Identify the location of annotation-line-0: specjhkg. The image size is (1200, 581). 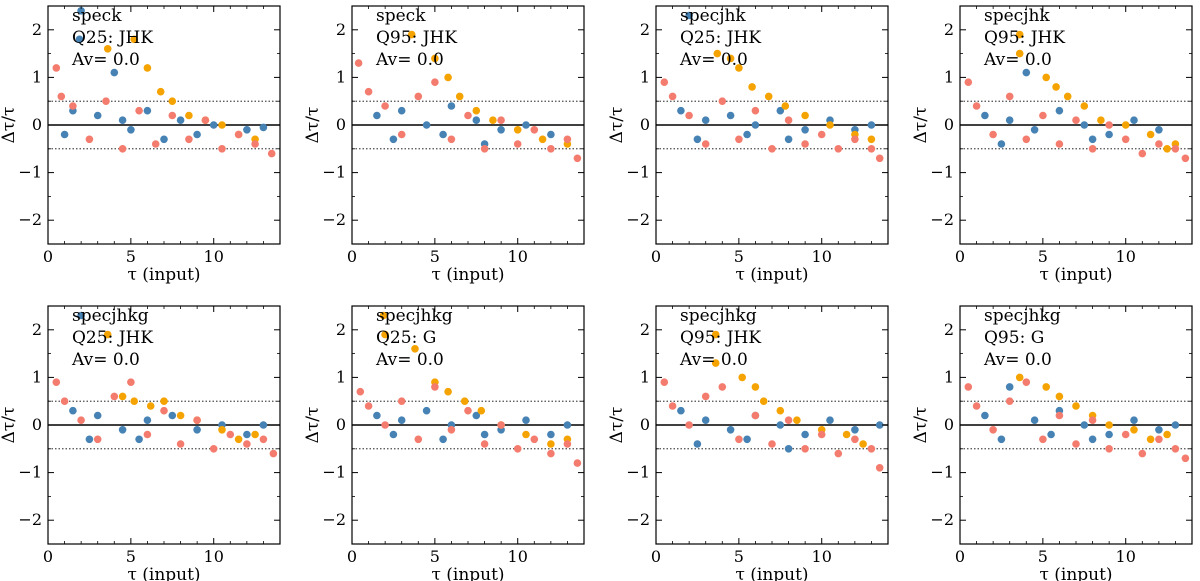
(414, 316).